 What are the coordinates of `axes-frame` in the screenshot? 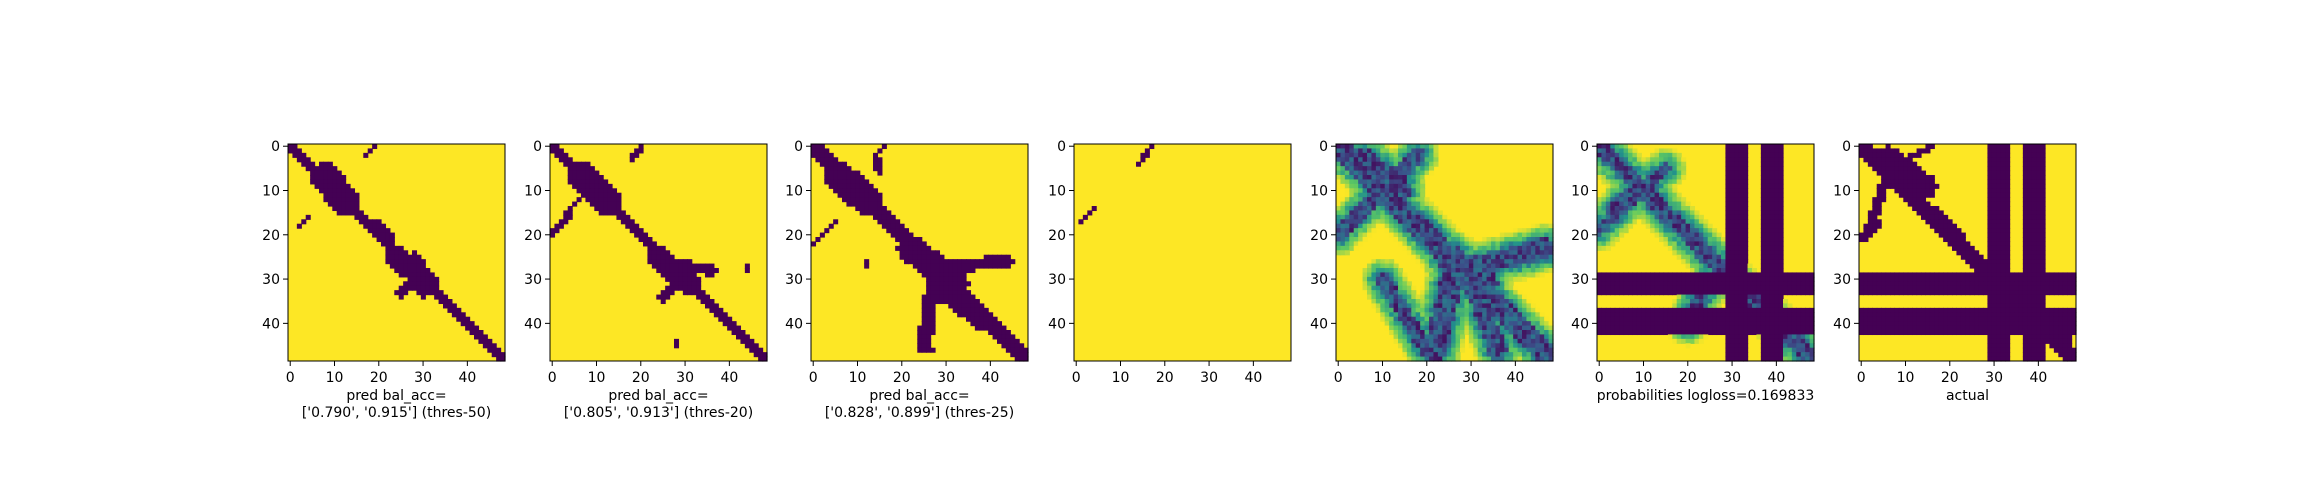 It's located at (658, 252).